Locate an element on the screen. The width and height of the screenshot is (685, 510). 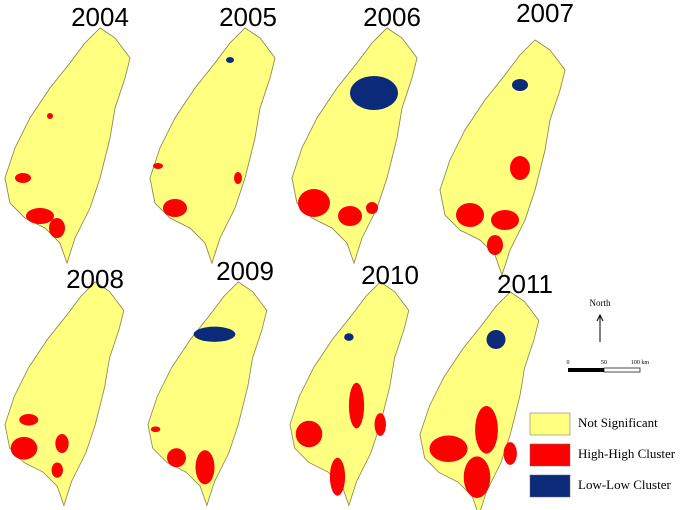
year-label: 2008 is located at coordinates (95, 279).